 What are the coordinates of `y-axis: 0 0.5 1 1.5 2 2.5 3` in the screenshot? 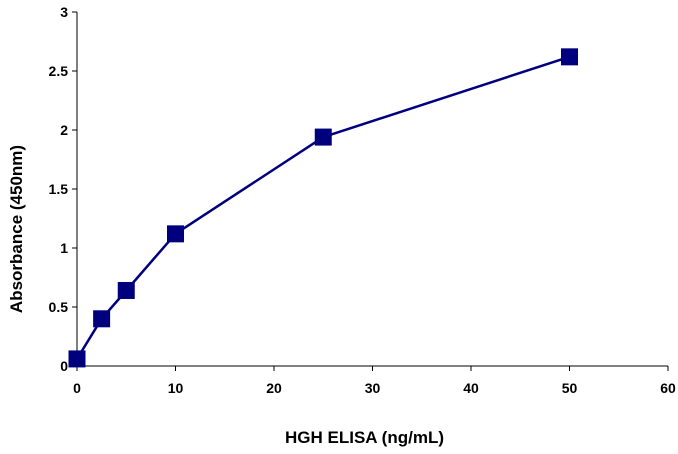 It's located at (63, 189).